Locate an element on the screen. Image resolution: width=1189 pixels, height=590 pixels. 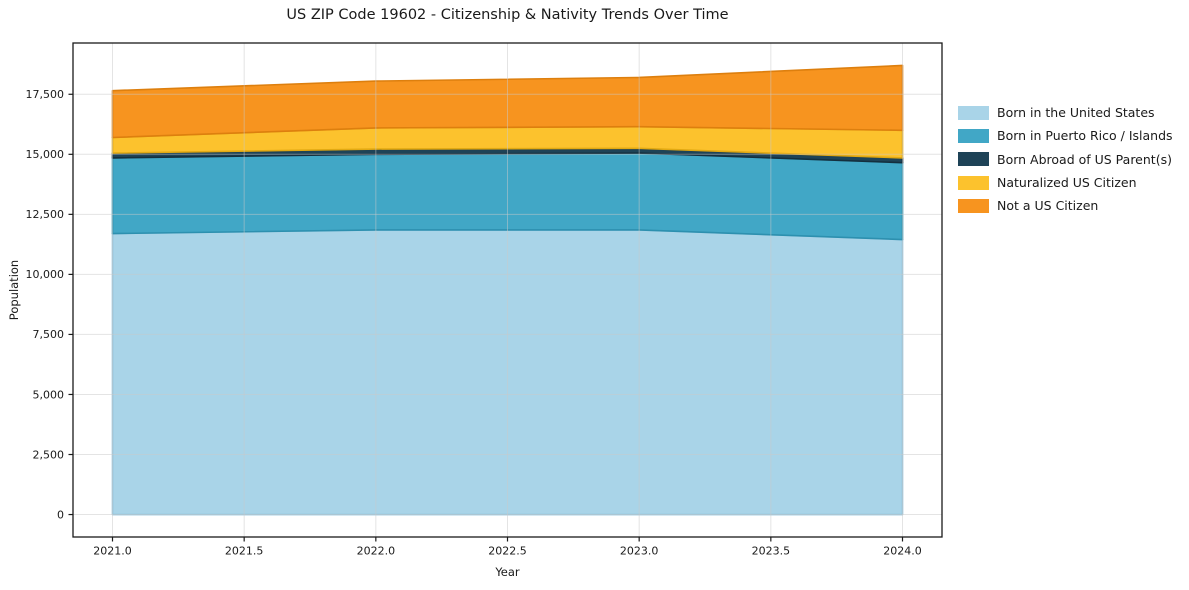
legend-label: Born in Puerto Rico / Islands is located at coordinates (1085, 136).